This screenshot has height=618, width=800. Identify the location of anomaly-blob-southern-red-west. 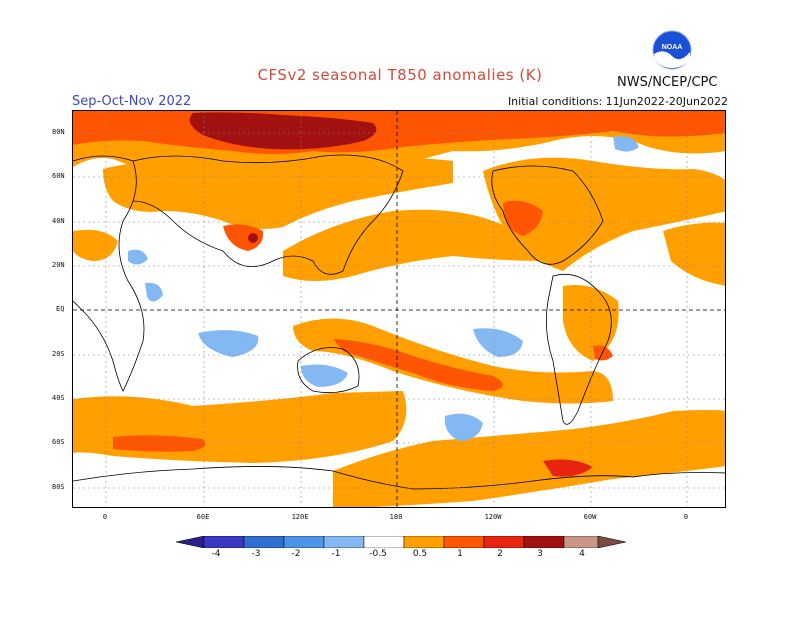
(159, 443).